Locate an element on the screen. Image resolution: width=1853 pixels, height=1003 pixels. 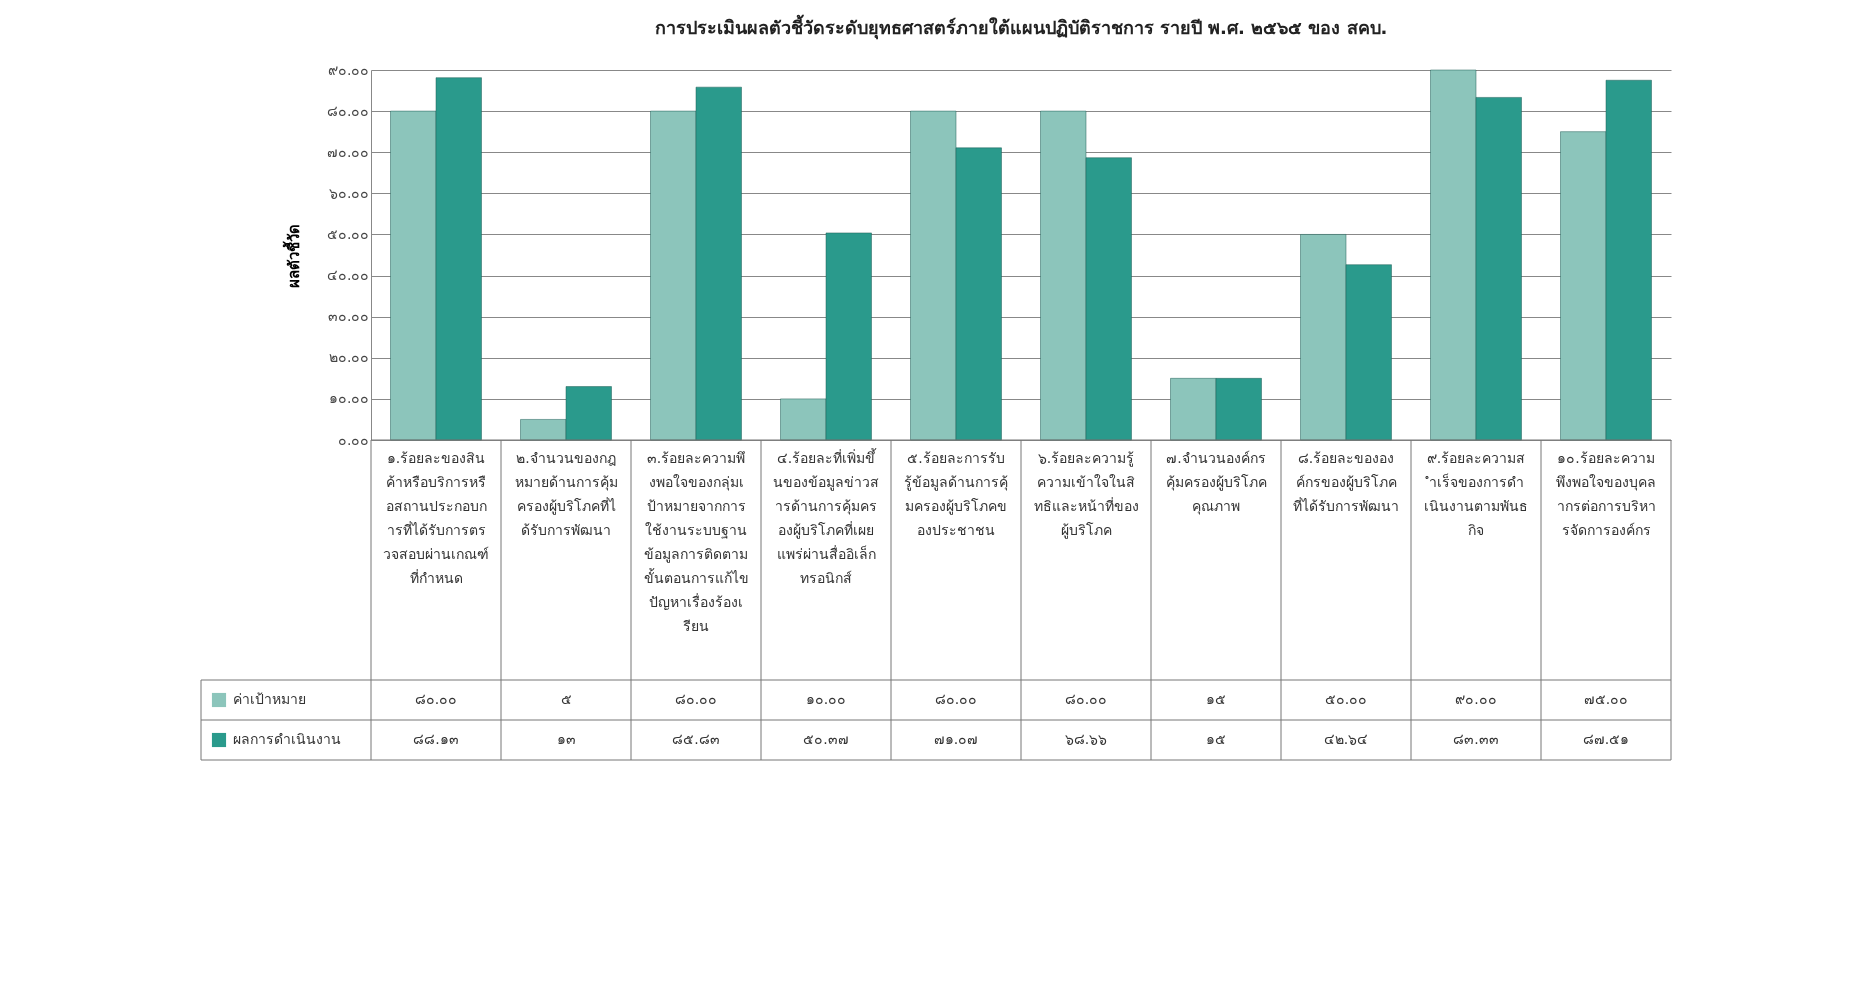
x-tick-label: ๑๐.ร้อยละความพึงพอใจของบุคลากรต่อการบริหารจัดการองค์กร is located at coordinates (1606, 494).